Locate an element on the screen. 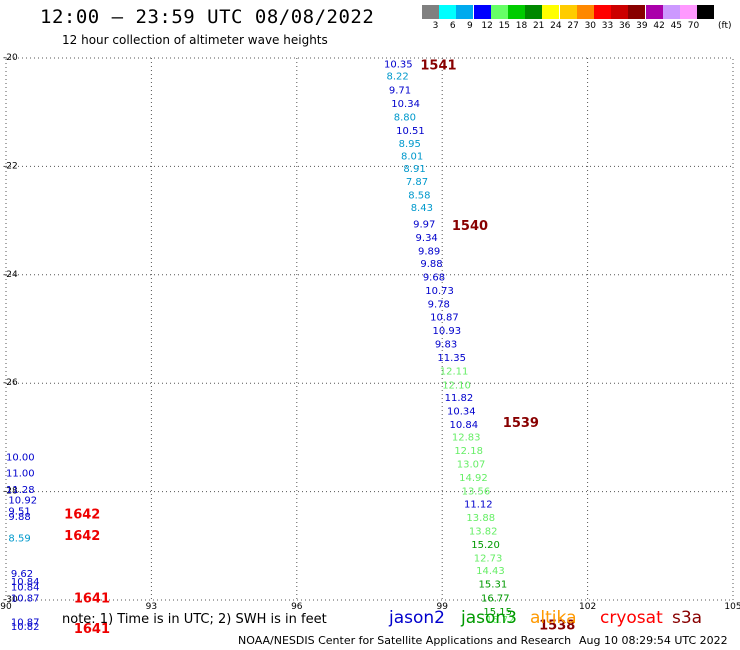 The image size is (740, 650). legend-label: 21 is located at coordinates (538, 26).